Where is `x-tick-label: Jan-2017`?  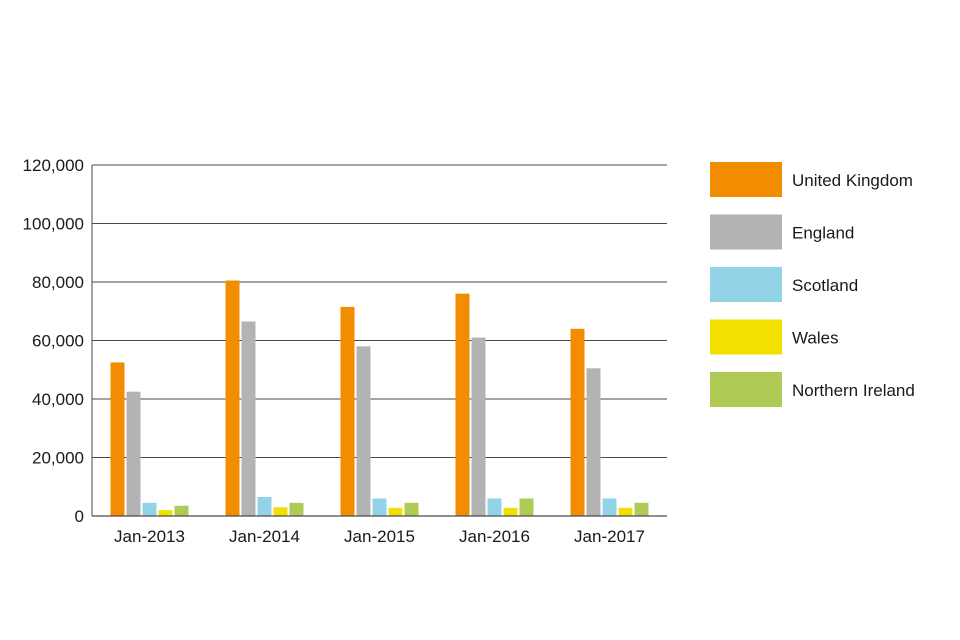 x-tick-label: Jan-2017 is located at coordinates (609, 536).